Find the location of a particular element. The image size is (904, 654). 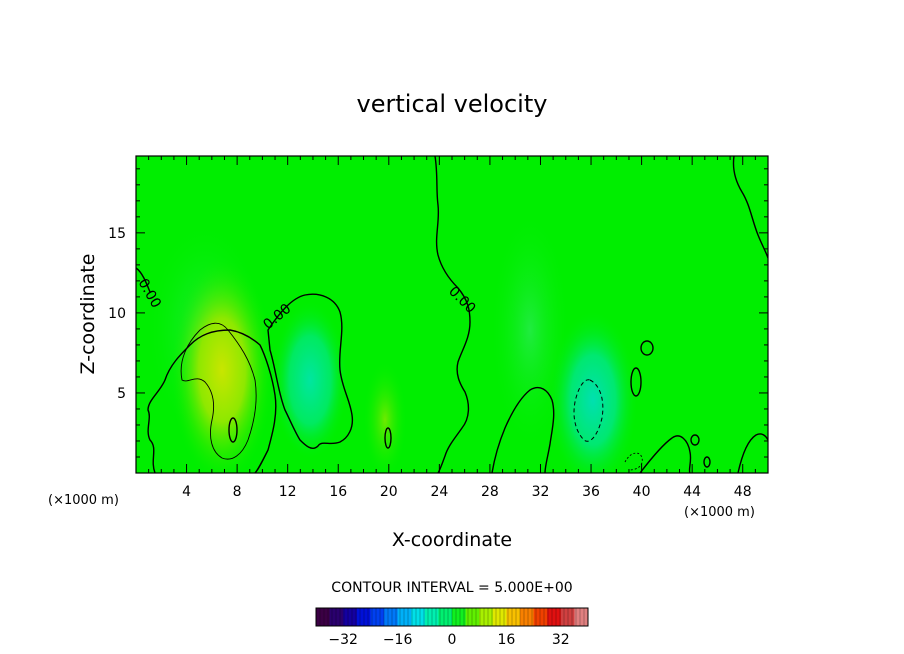

y-tick-label: 10 is located at coordinates (117, 314).